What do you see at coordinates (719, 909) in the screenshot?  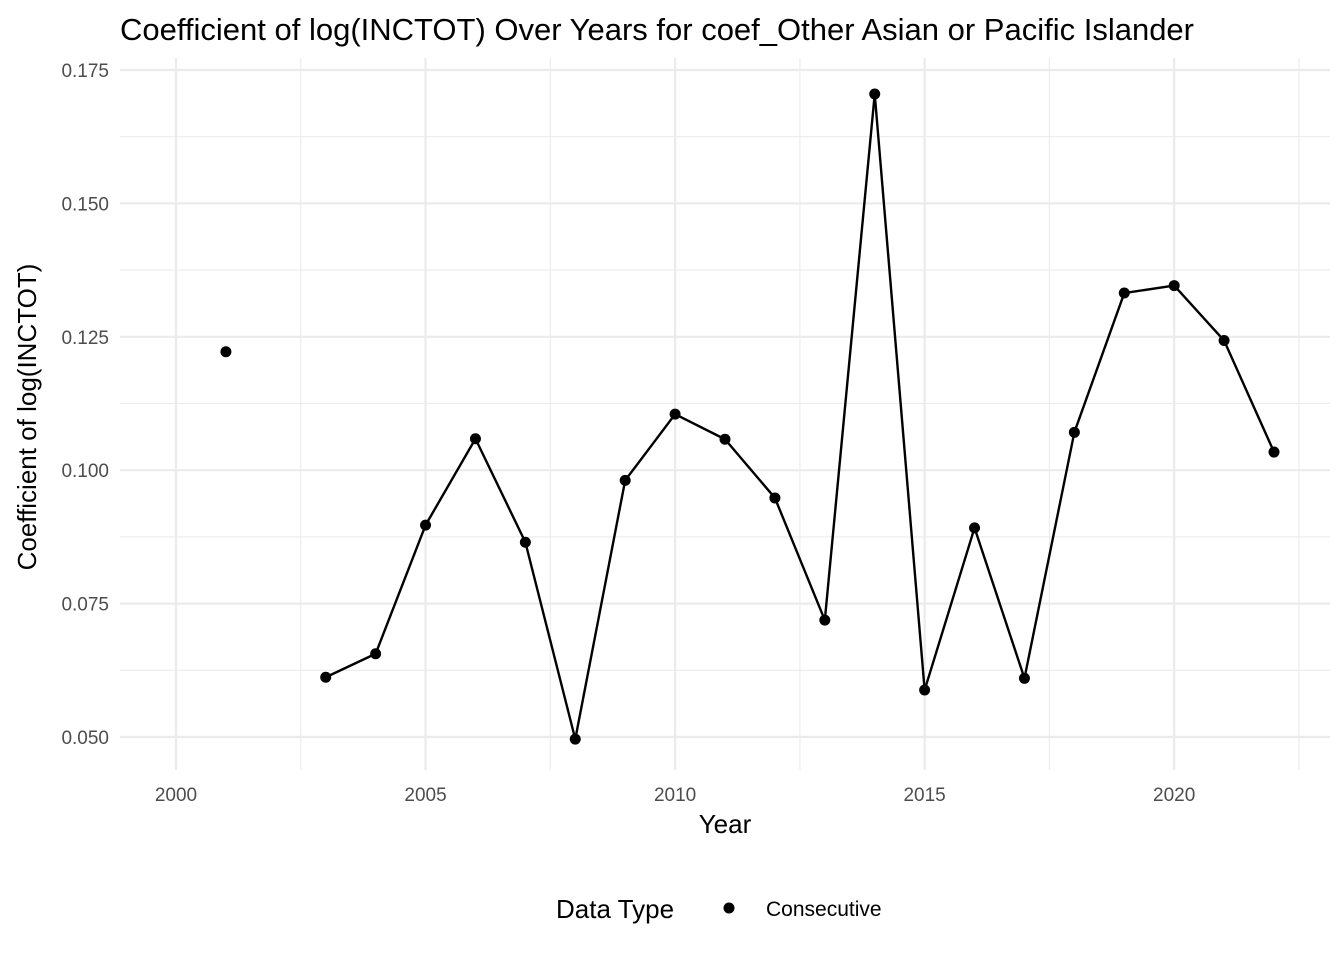 I see `legend: Data Type Consecutive` at bounding box center [719, 909].